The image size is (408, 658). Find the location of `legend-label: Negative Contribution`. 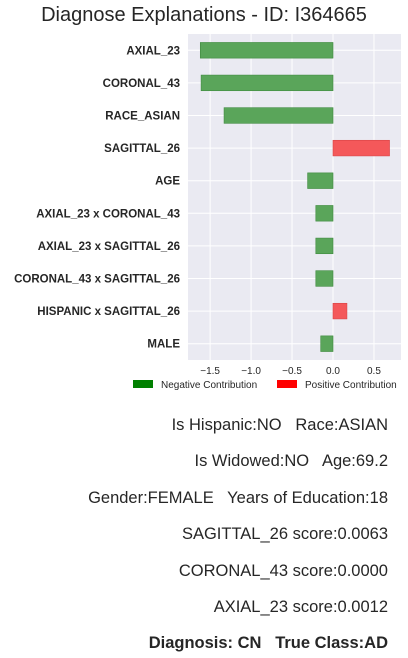

legend-label: Negative Contribution is located at coordinates (209, 385).